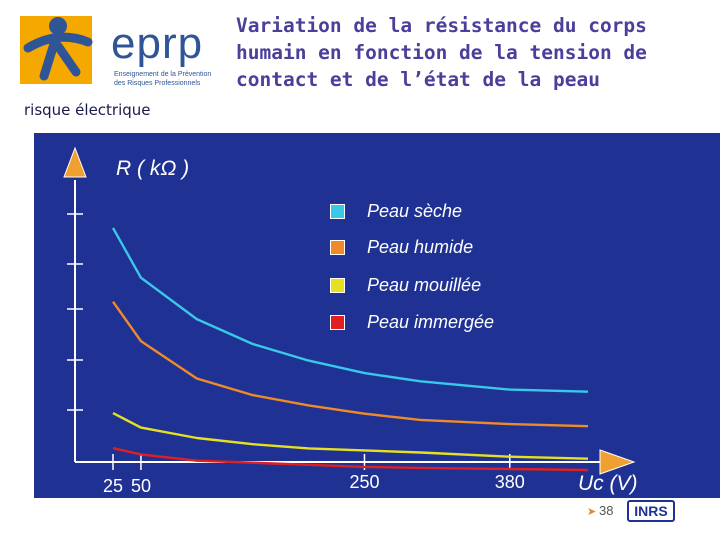  Describe the element at coordinates (140, 486) in the screenshot. I see `x-tick-label: 50` at that location.